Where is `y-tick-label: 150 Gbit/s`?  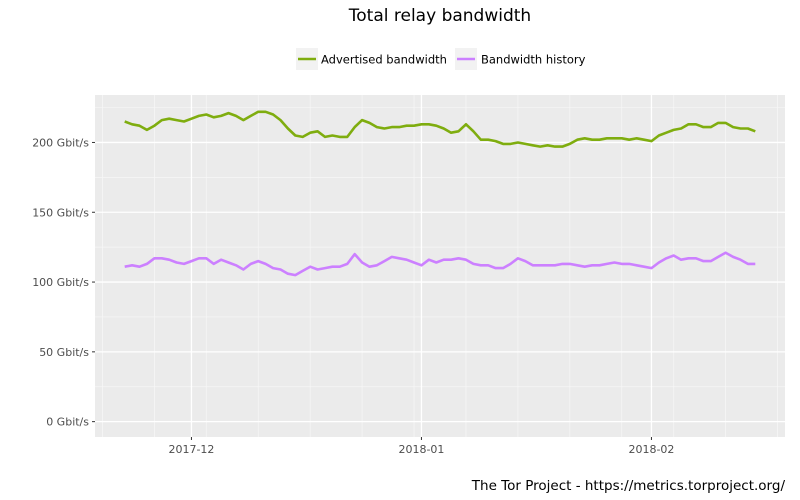 y-tick-label: 150 Gbit/s is located at coordinates (60, 212).